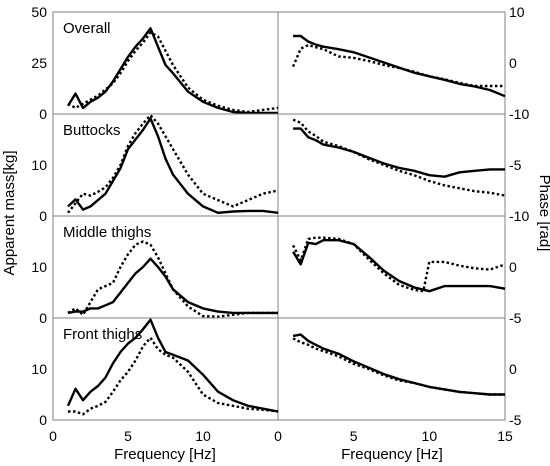  Describe the element at coordinates (107, 232) in the screenshot. I see `panel-title: Middle thighs` at that location.